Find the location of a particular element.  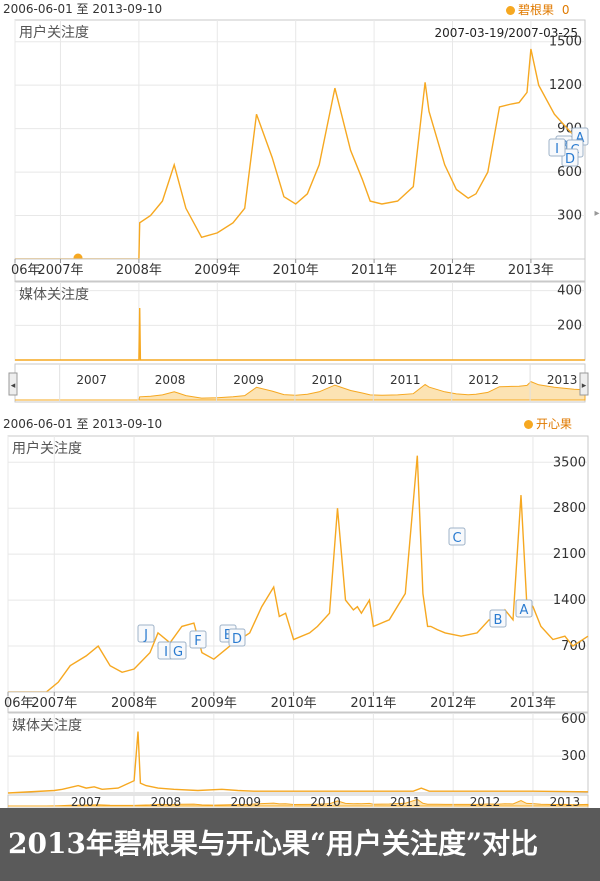

caption-banner: 2013年碧根果与开心果“用户关注度”对比 is located at coordinates (300, 844).